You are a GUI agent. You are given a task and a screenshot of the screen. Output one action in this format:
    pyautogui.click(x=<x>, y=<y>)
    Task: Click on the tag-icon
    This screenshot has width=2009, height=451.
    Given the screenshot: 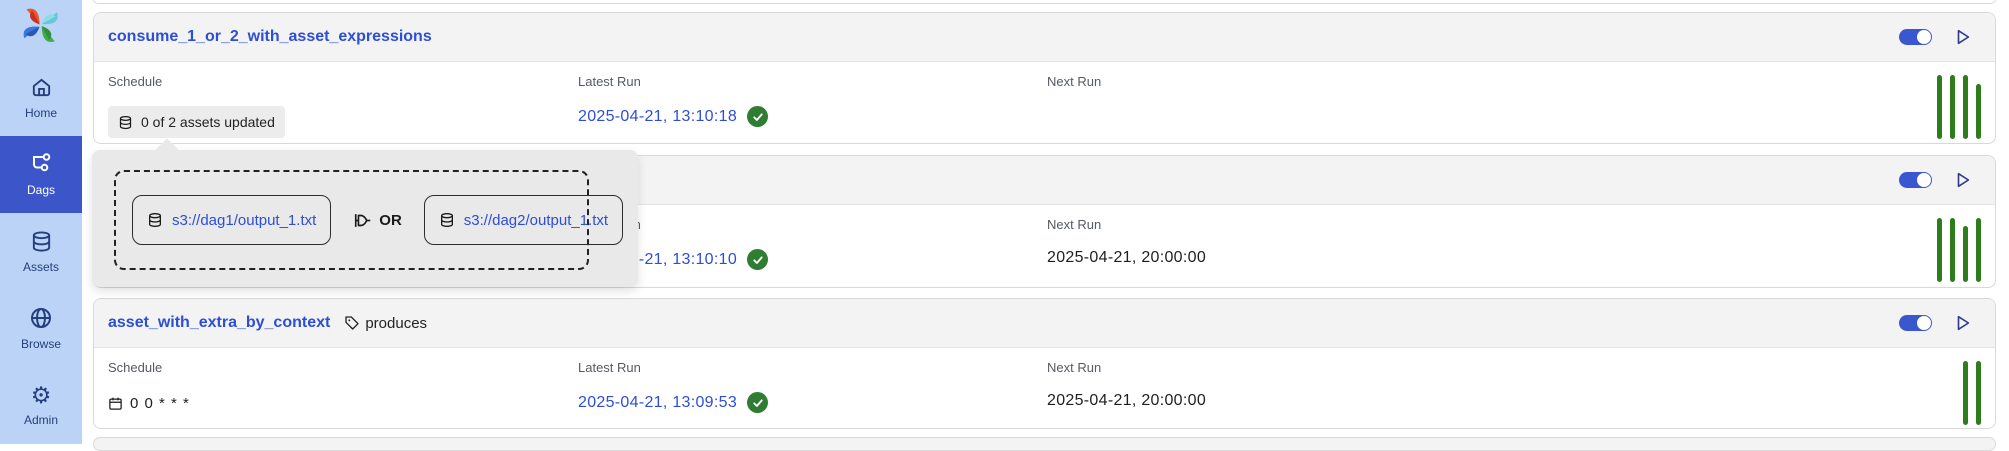 What is the action you would take?
    pyautogui.click(x=352, y=323)
    